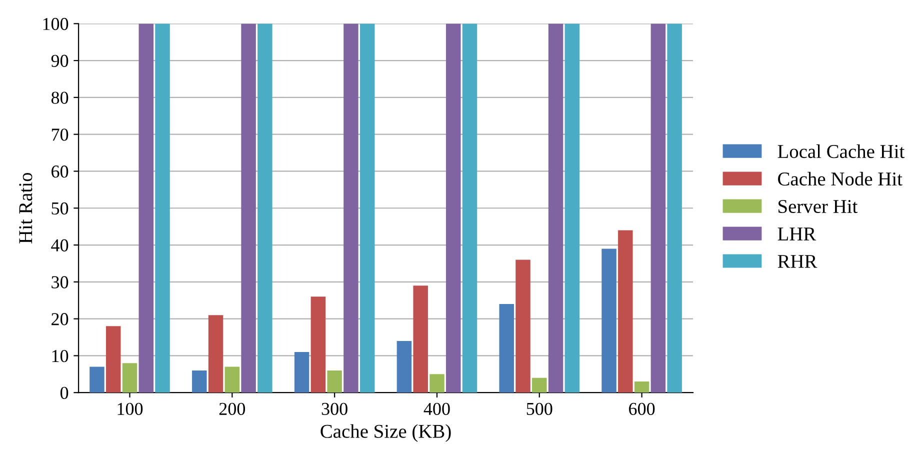 The width and height of the screenshot is (924, 473). Describe the element at coordinates (55, 24) in the screenshot. I see `y-tick-label: 100` at that location.